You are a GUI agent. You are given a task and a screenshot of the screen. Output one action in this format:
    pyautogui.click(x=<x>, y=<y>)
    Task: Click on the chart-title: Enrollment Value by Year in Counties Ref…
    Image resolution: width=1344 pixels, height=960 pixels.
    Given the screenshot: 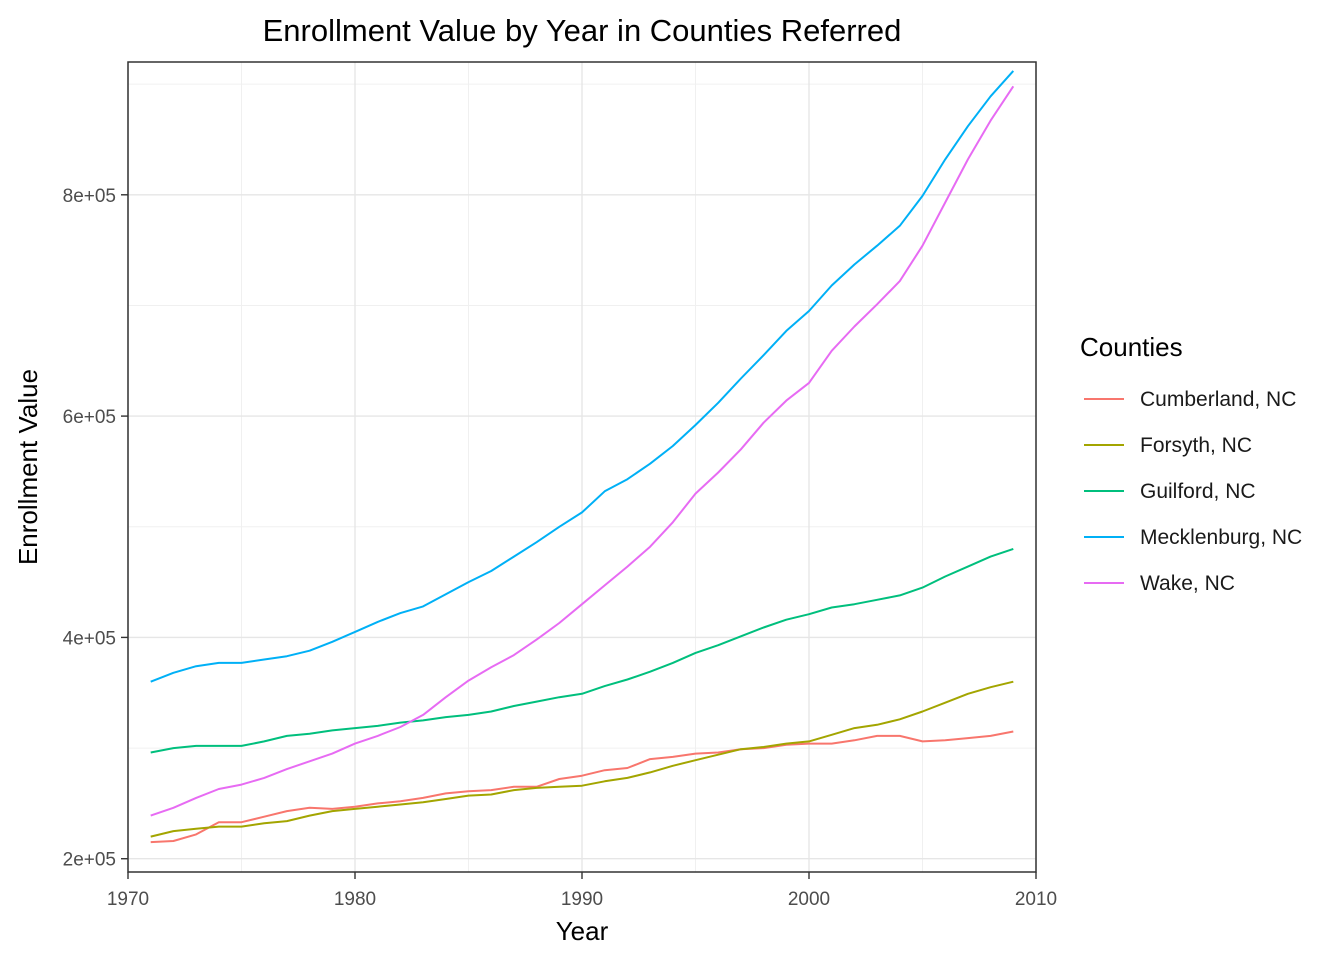 What is the action you would take?
    pyautogui.click(x=582, y=30)
    